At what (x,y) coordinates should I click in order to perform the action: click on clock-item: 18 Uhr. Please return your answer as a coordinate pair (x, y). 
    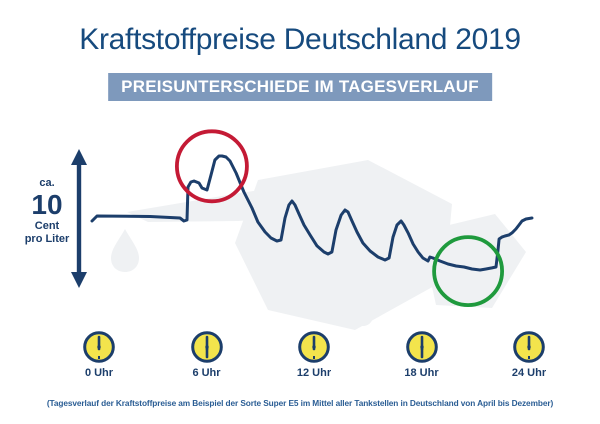
    Looking at the image, I should click on (422, 354).